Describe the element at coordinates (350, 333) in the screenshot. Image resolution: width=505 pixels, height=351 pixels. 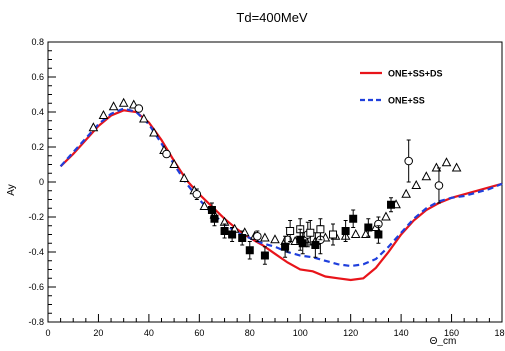
I see `x-tick-label: 120` at that location.